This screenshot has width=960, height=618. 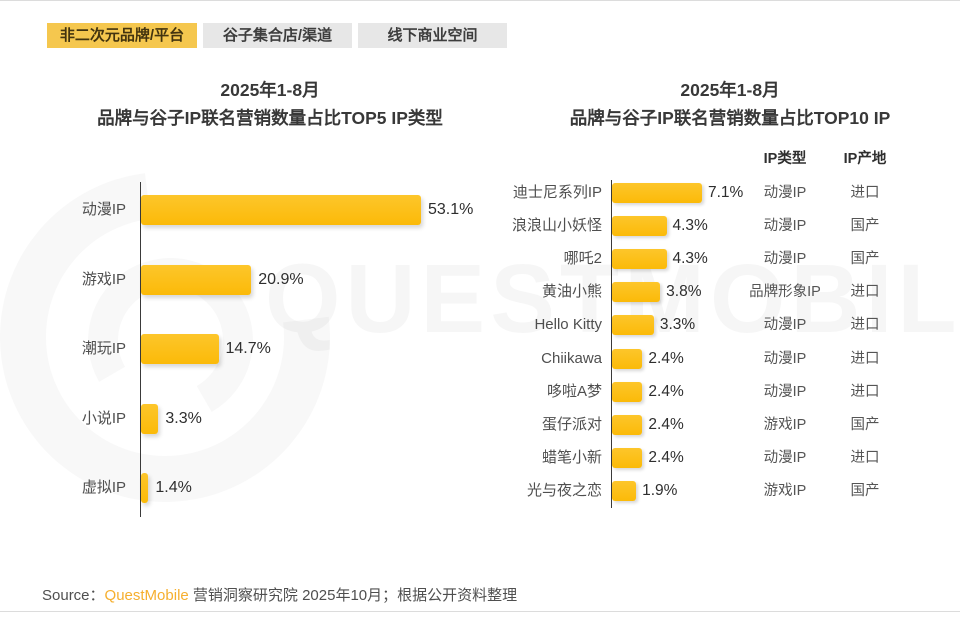 What do you see at coordinates (173, 487) in the screenshot?
I see `value-label: 1.4%` at bounding box center [173, 487].